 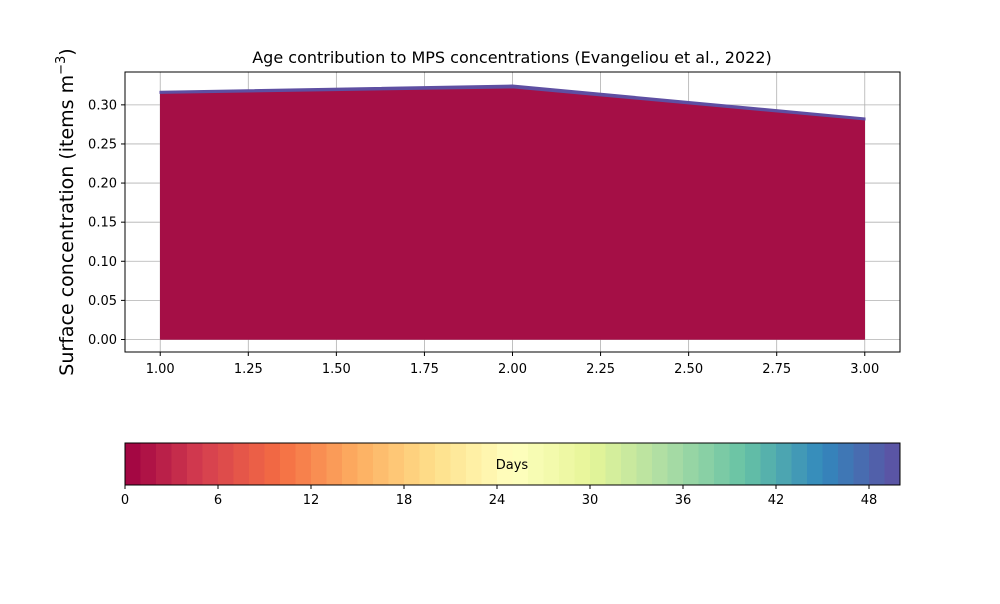 I want to click on y-axis: 0.00 0.05 0.10 0.15 0.20 0.25 0.30, so click(x=106, y=223).